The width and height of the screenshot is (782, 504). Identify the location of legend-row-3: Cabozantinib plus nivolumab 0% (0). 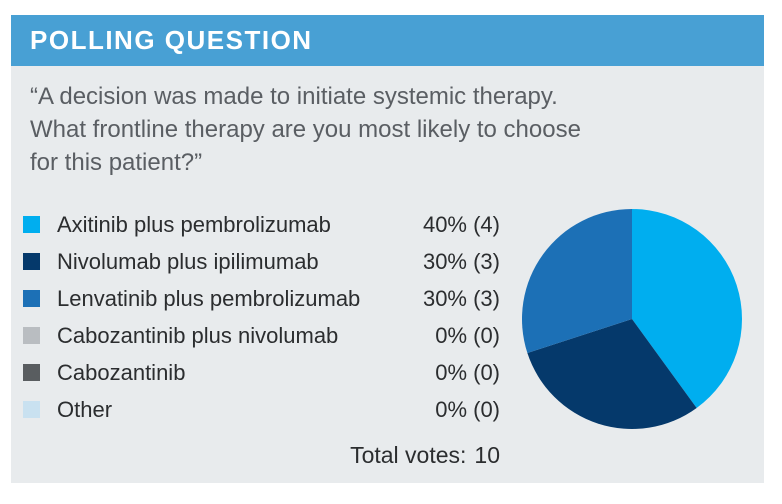
(261, 335).